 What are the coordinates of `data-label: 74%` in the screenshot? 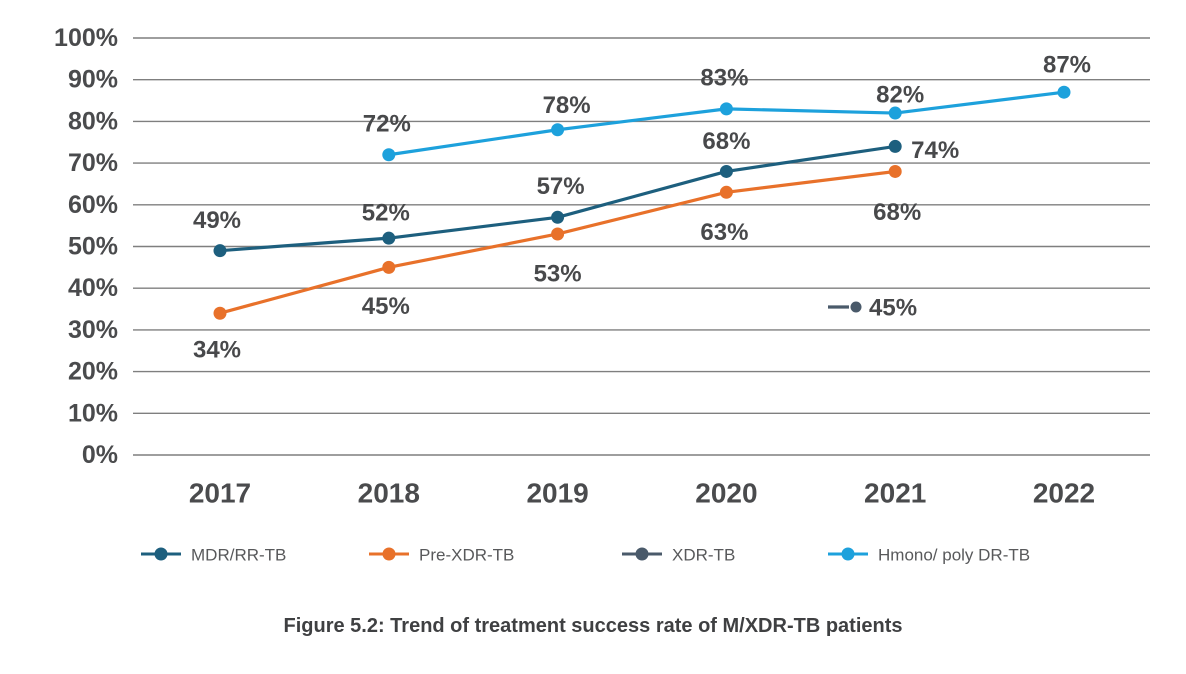 It's located at (935, 150).